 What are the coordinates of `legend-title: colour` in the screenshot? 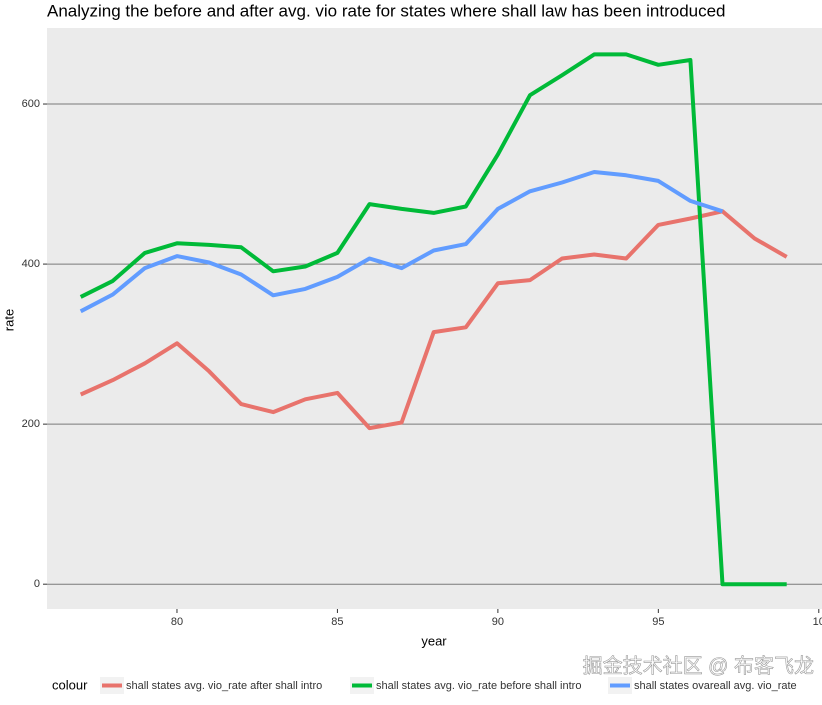 It's located at (70, 684).